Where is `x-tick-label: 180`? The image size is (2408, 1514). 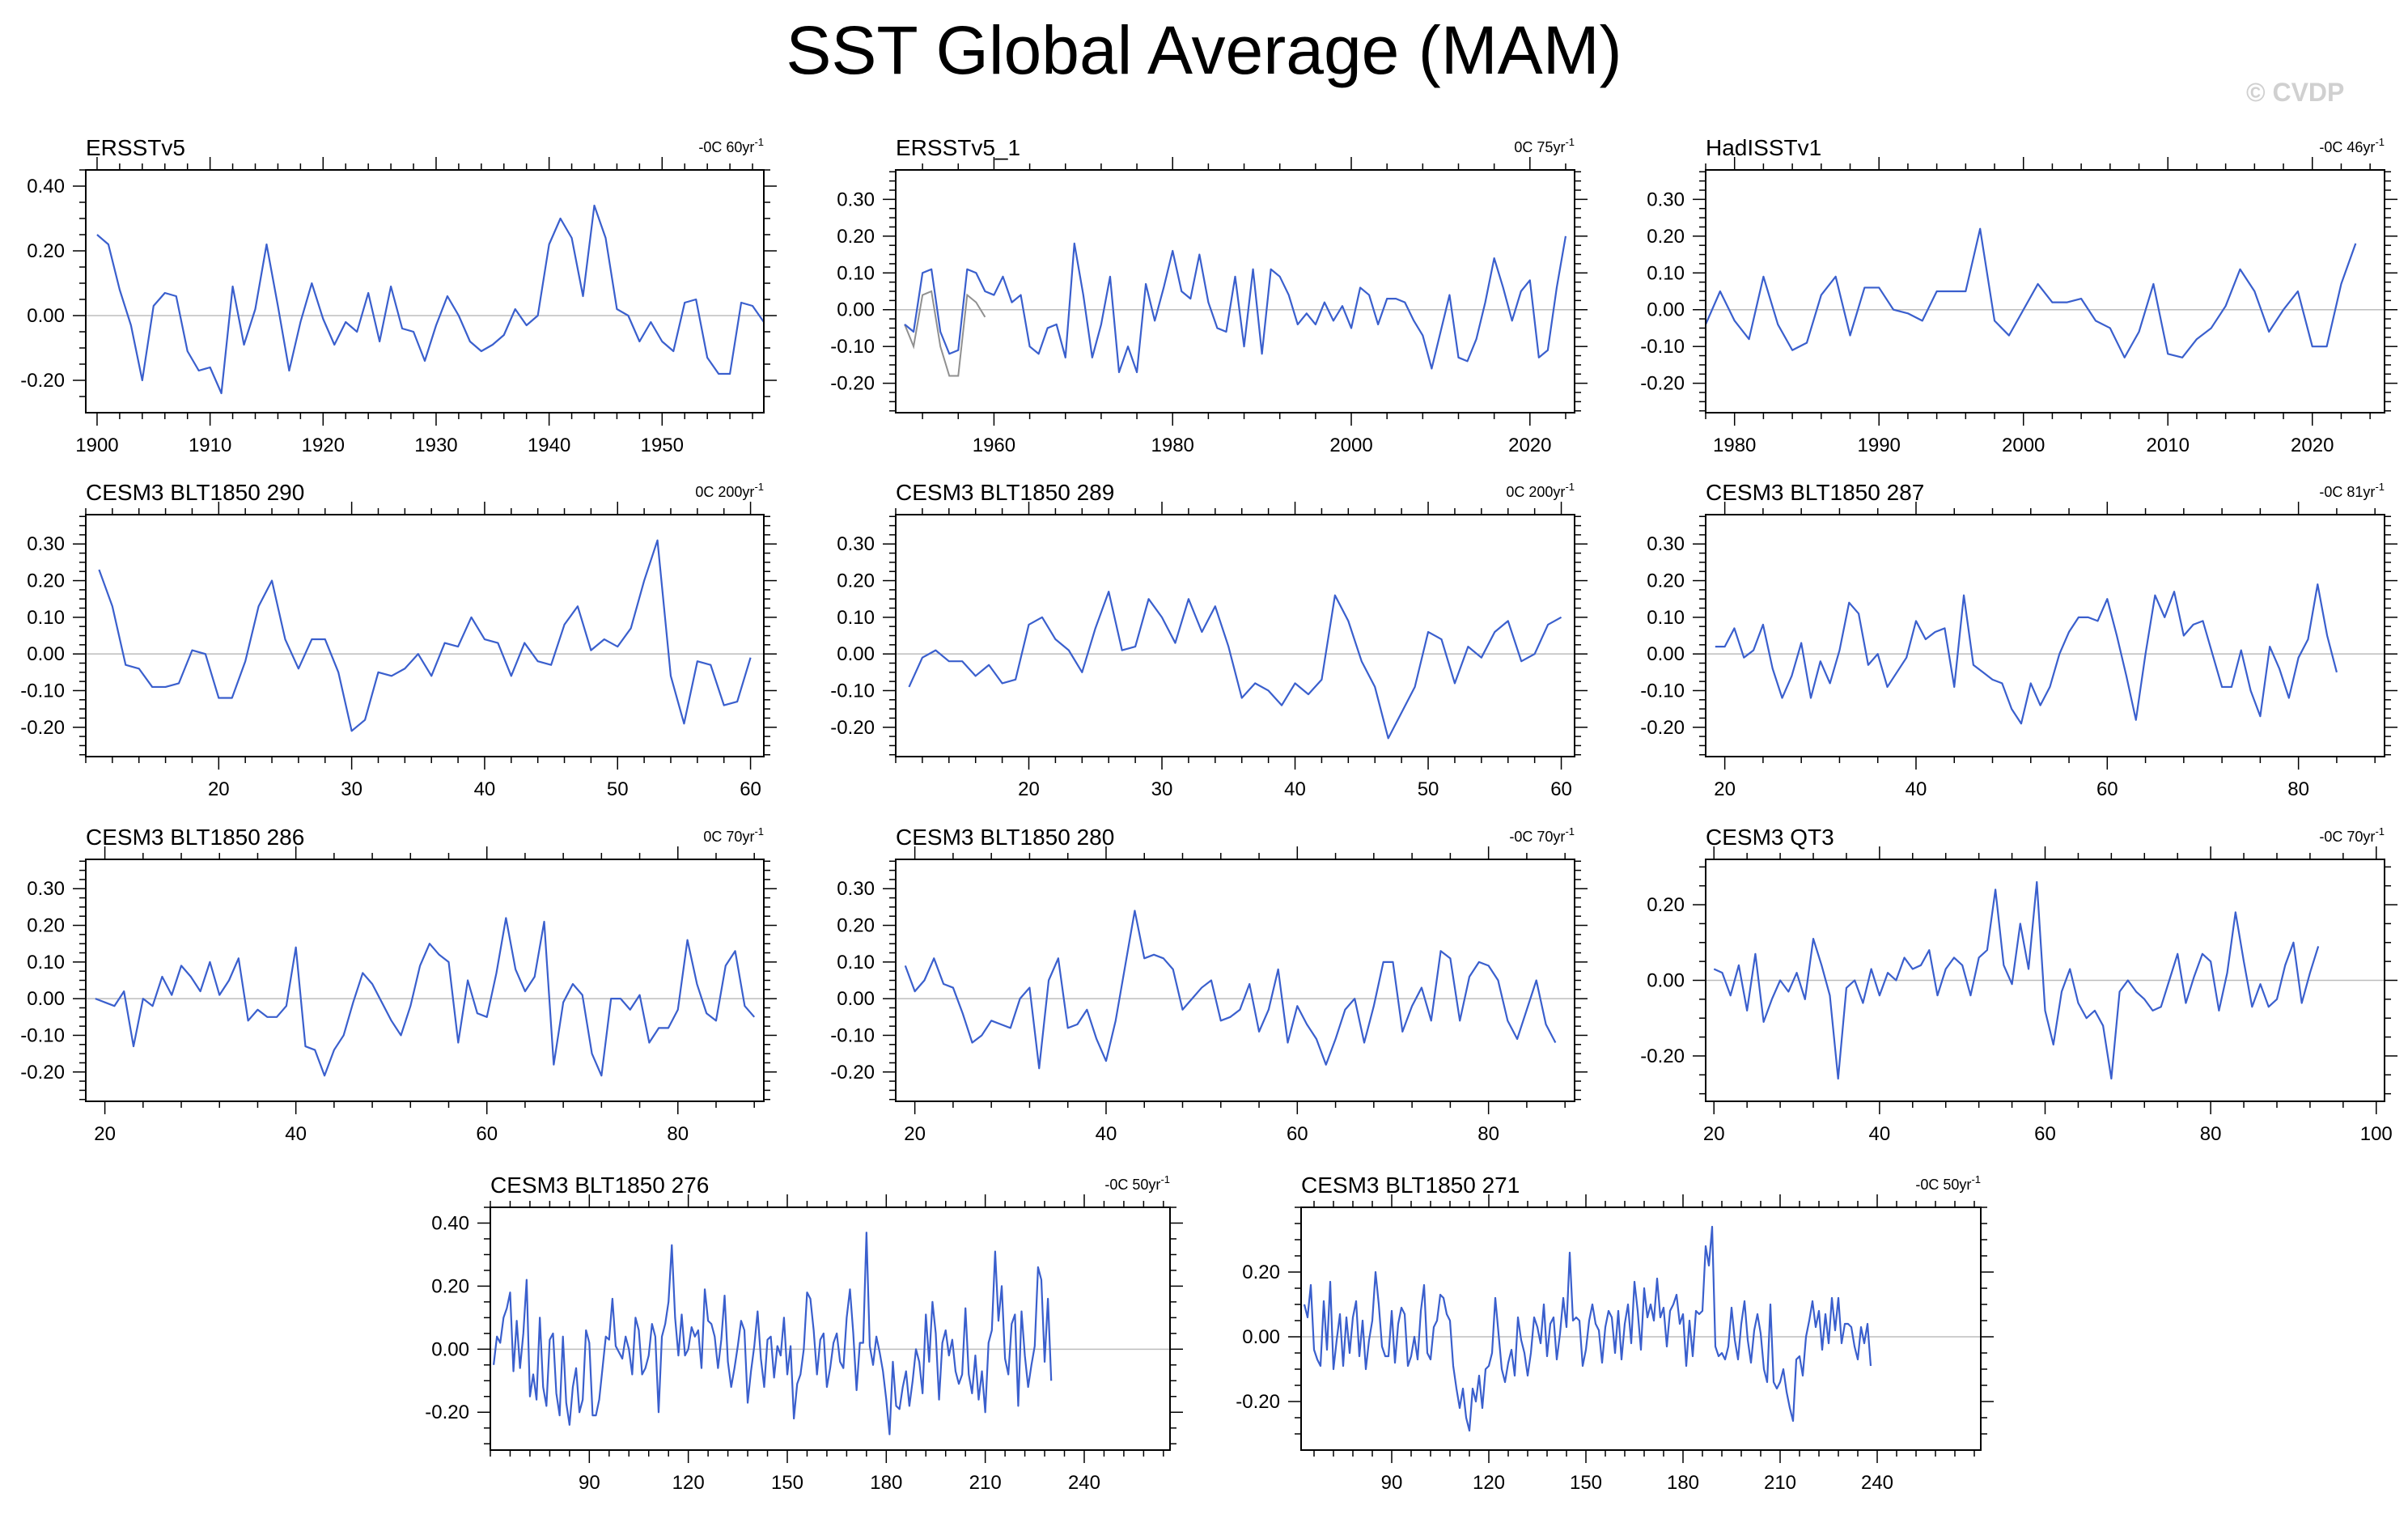
x-tick-label: 180 is located at coordinates (886, 1483).